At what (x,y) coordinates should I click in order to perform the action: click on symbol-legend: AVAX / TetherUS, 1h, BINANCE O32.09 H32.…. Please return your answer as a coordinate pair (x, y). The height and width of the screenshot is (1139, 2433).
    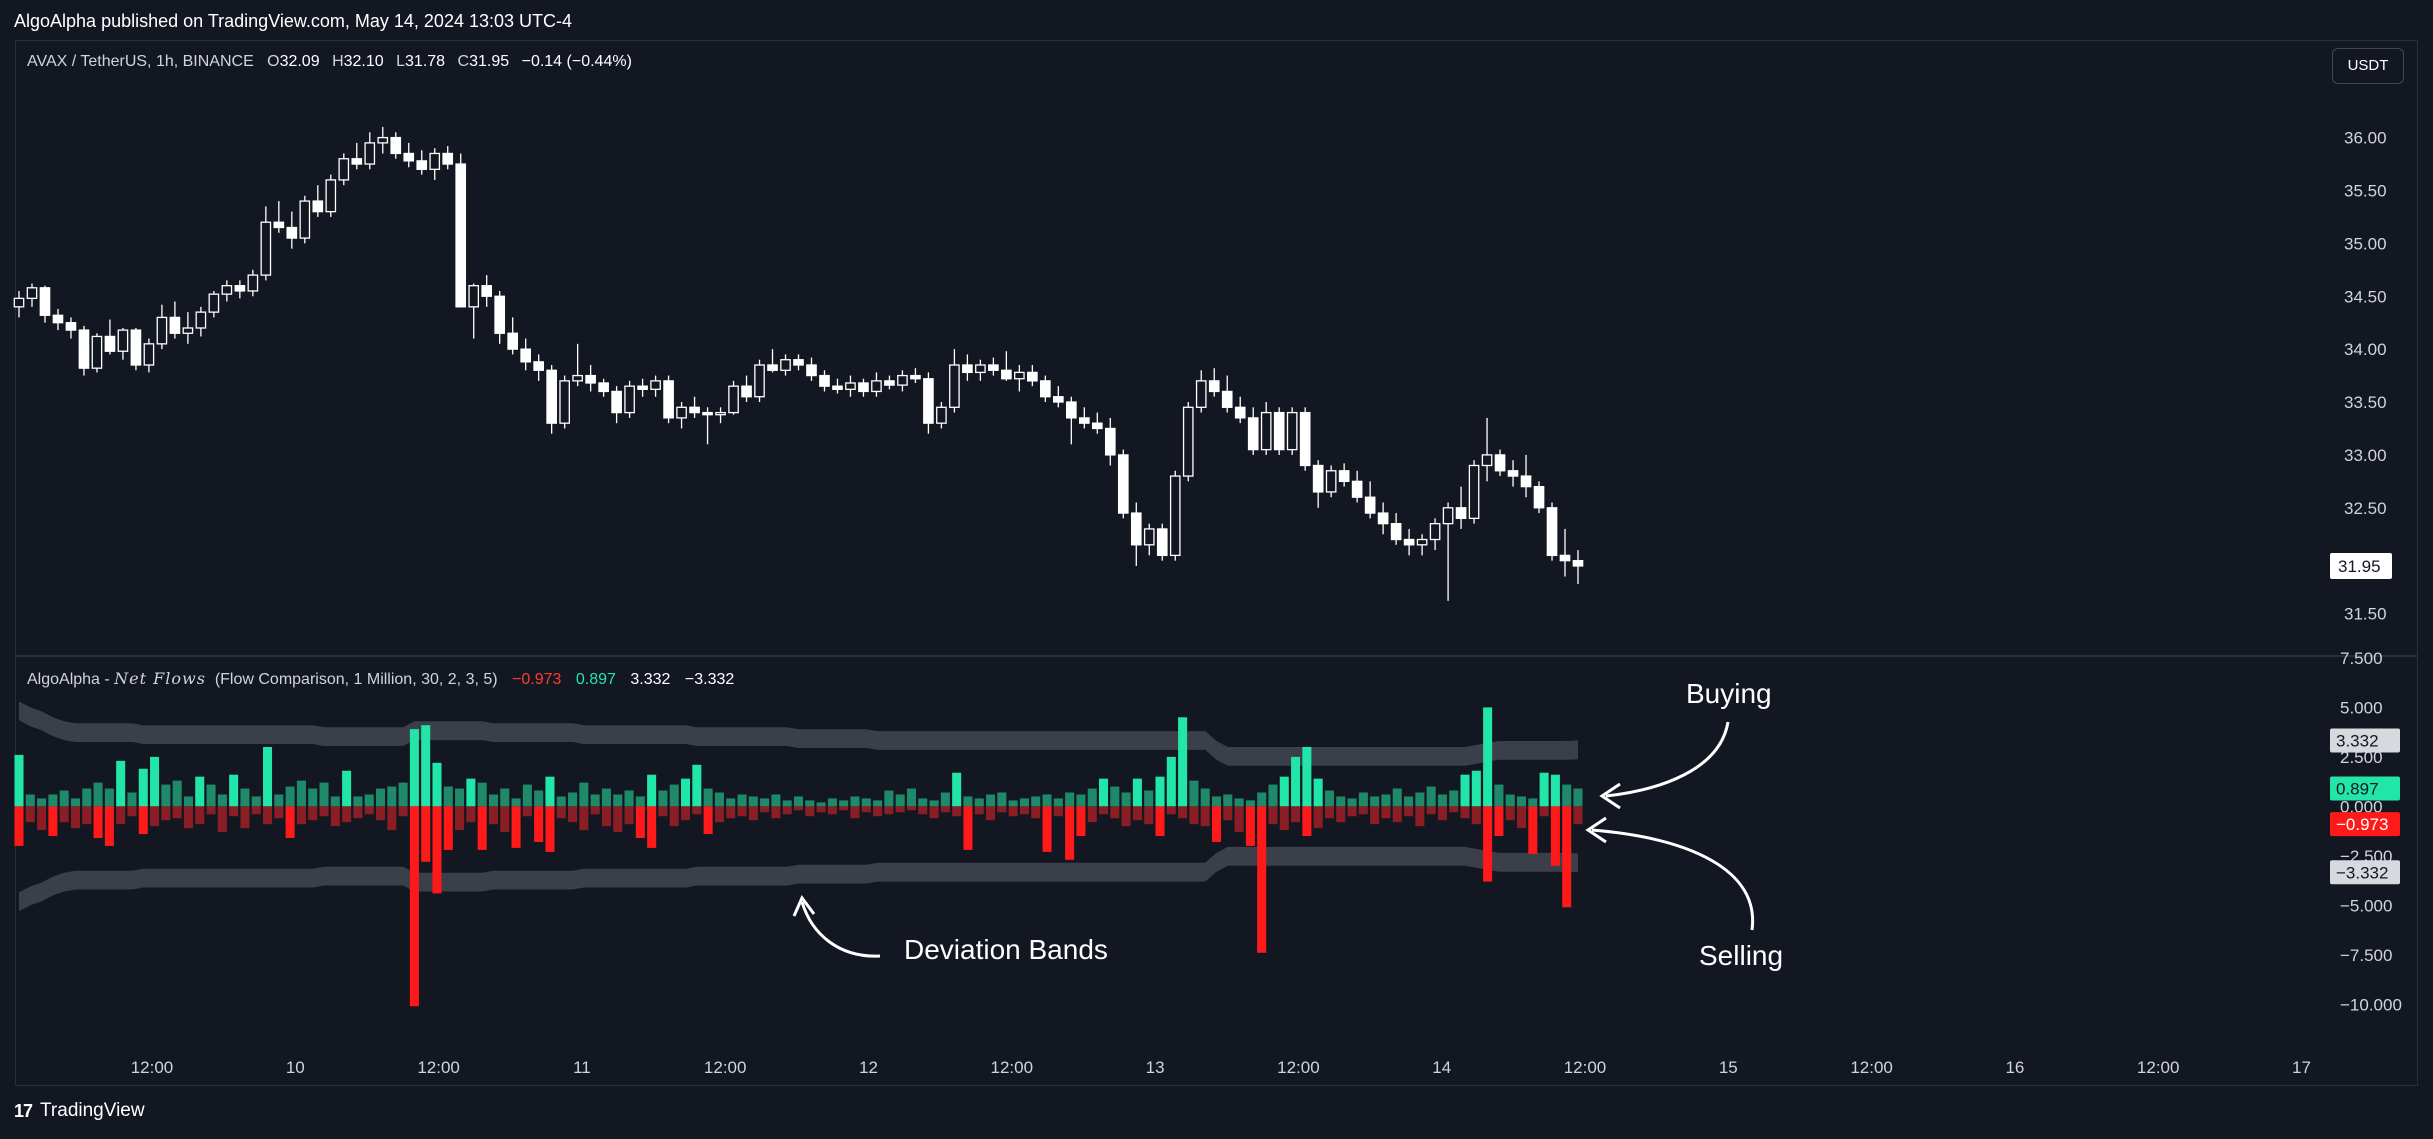
    Looking at the image, I should click on (329, 62).